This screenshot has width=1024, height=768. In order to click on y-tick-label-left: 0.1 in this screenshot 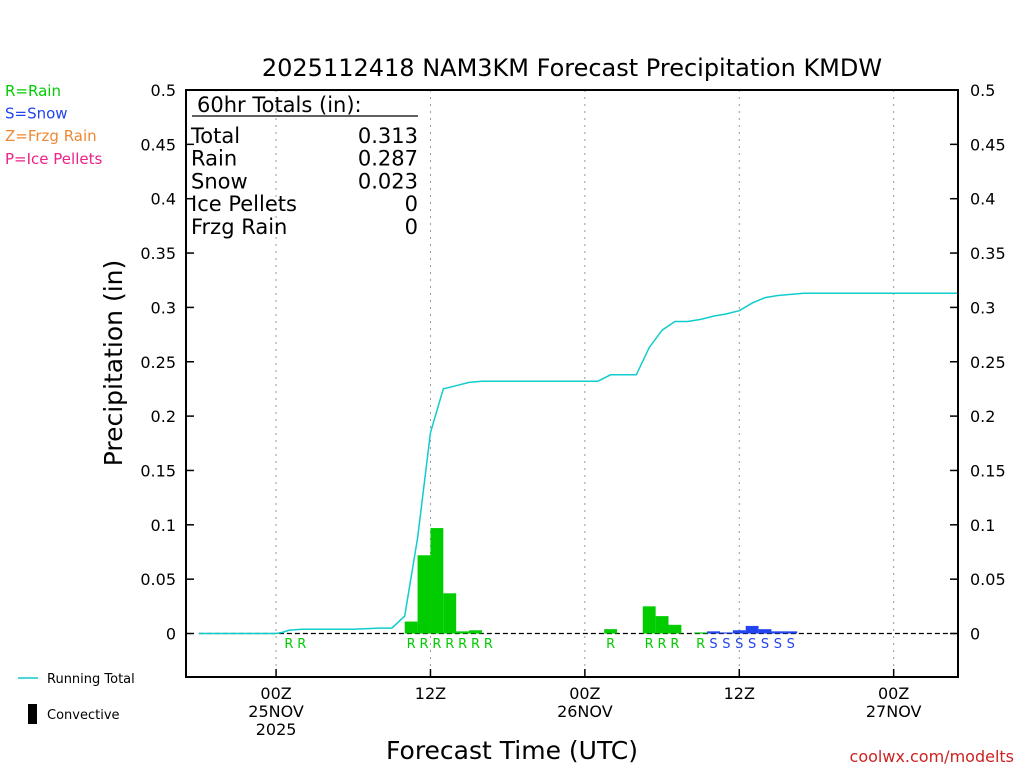, I will do `click(163, 525)`.